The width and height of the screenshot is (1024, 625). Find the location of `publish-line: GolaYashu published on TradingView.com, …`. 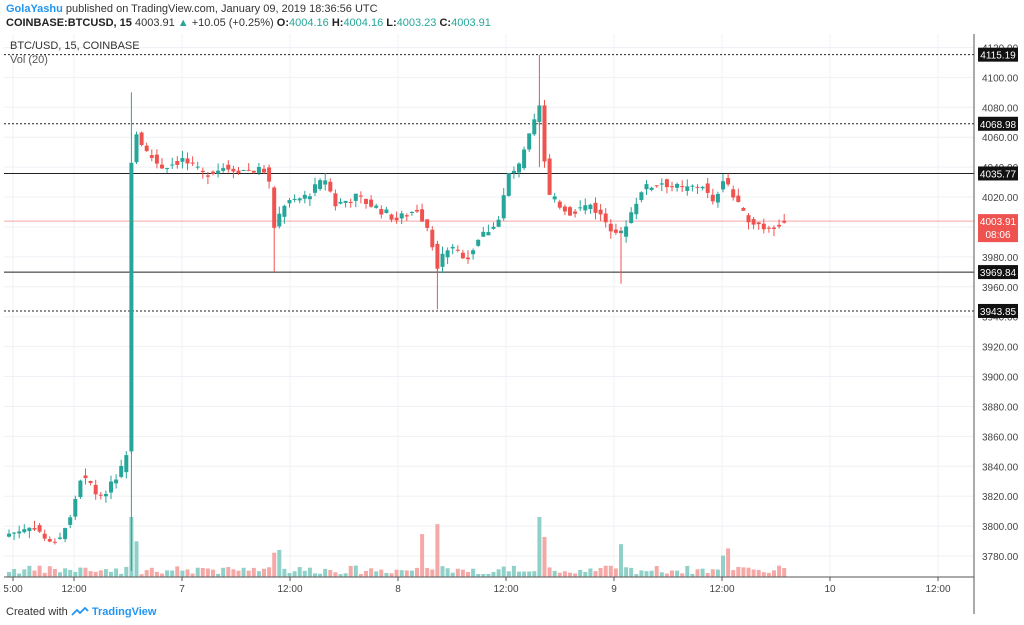

publish-line: GolaYashu published on TradingView.com, … is located at coordinates (192, 9).